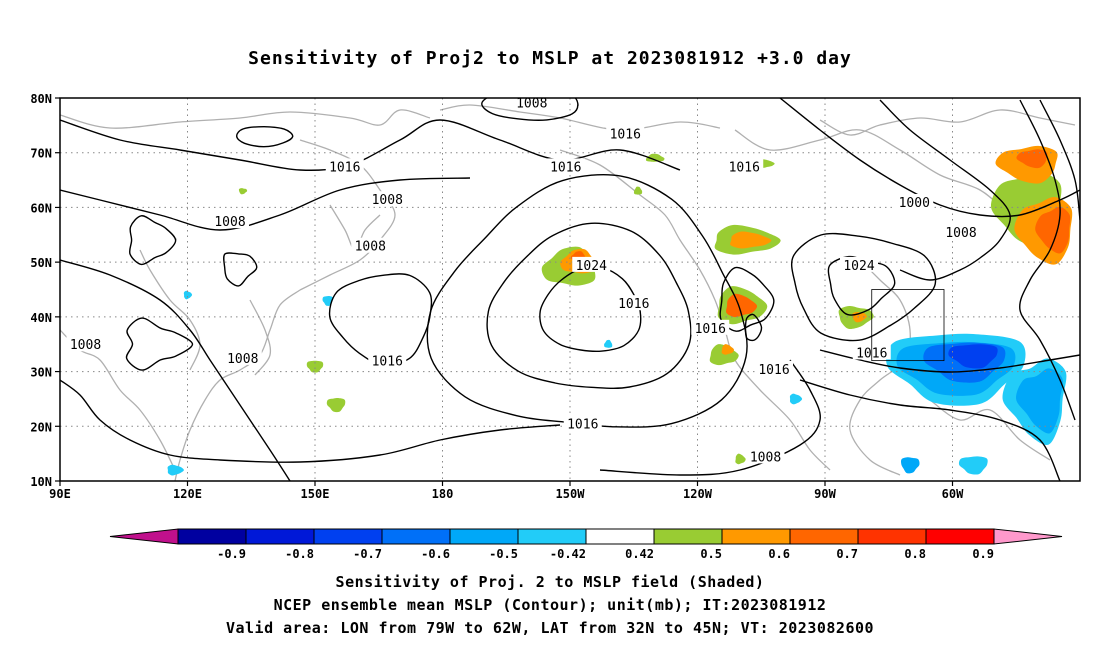 The width and height of the screenshot is (1100, 650). I want to click on colorbar-level-label: 0.5, so click(711, 554).